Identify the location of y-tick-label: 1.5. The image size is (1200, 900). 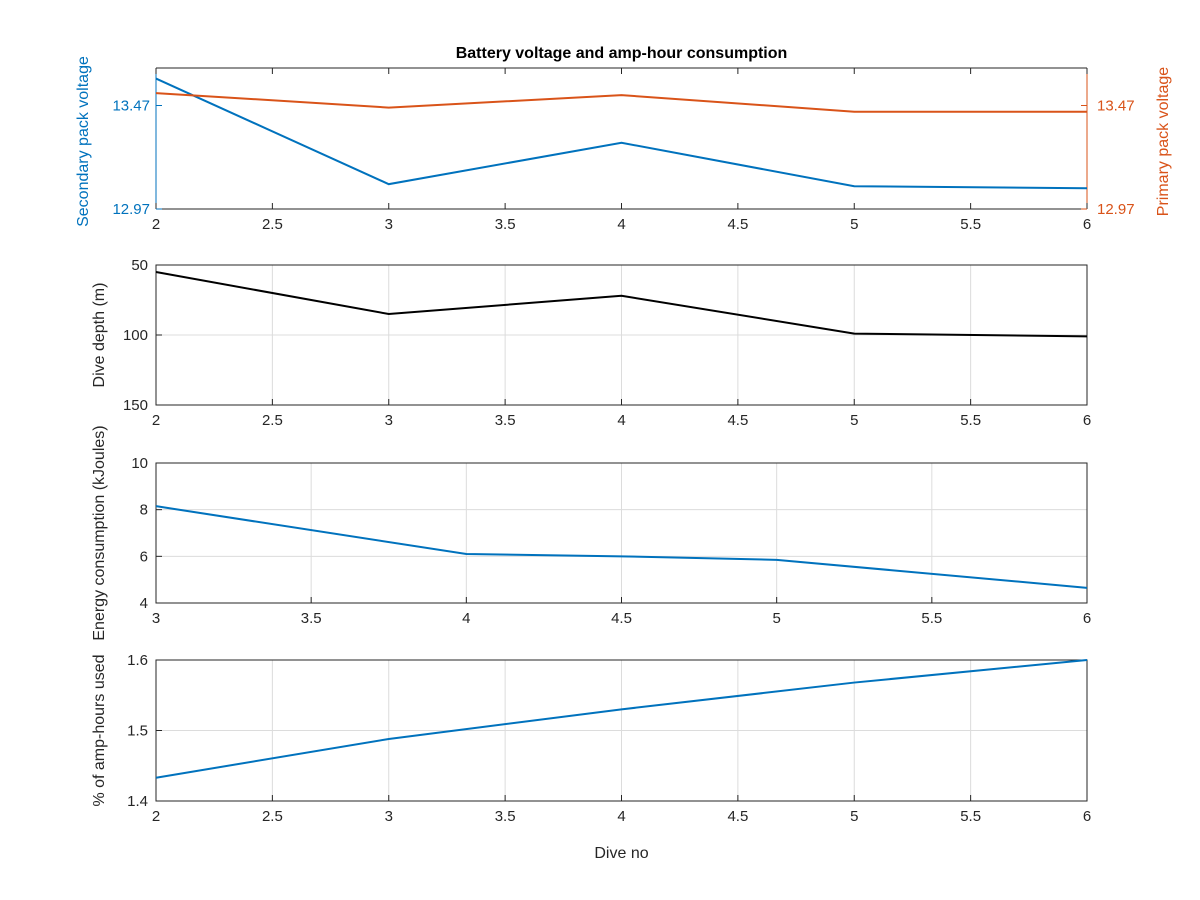
(137, 731).